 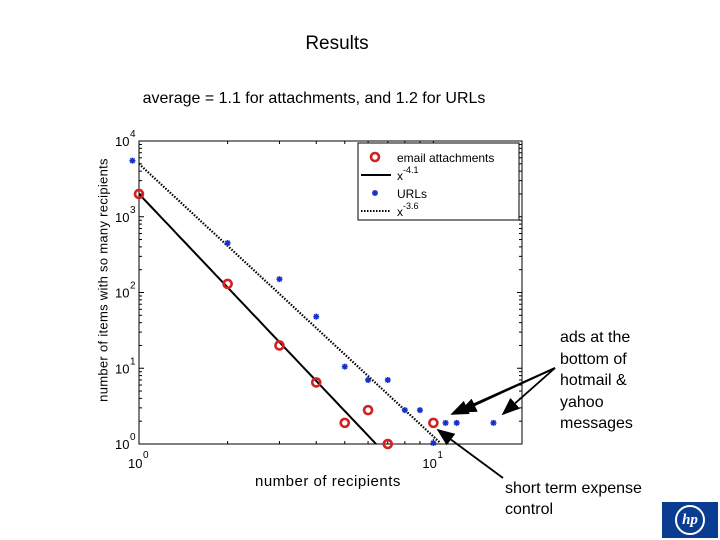 I want to click on y-tick-label: 10 2, so click(x=125, y=291).